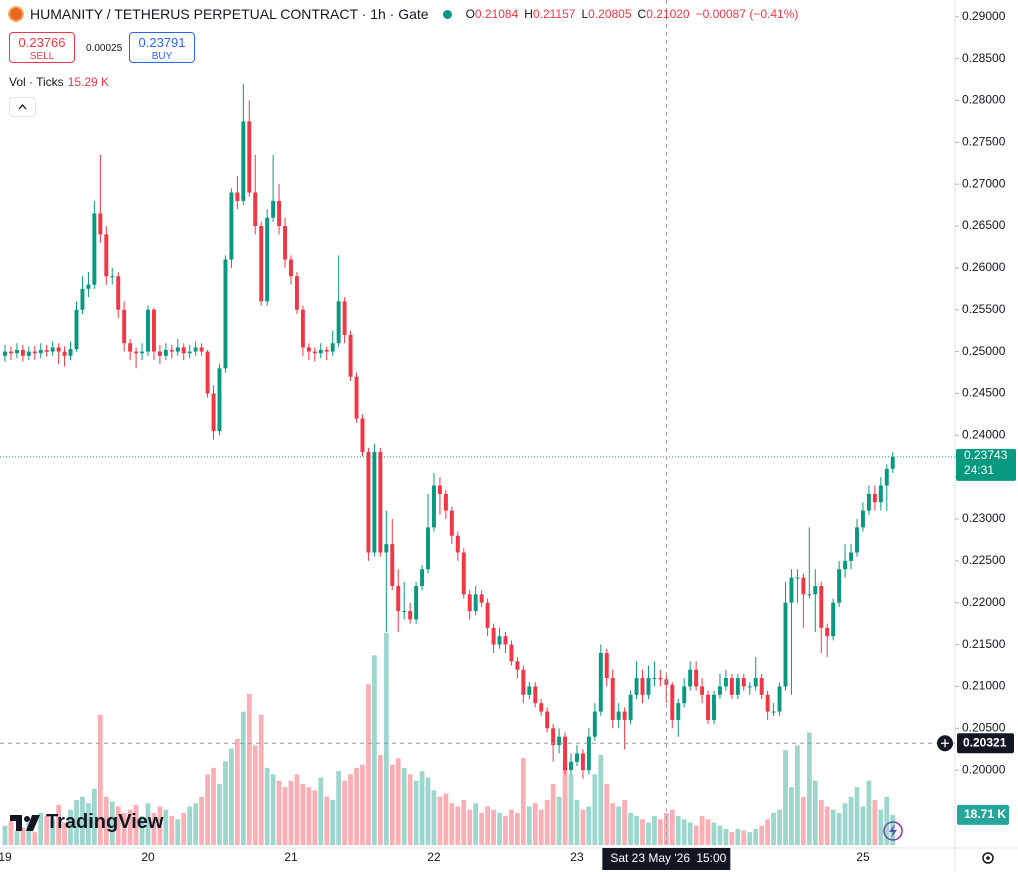  I want to click on y-tick-label: 0.27000, so click(984, 183).